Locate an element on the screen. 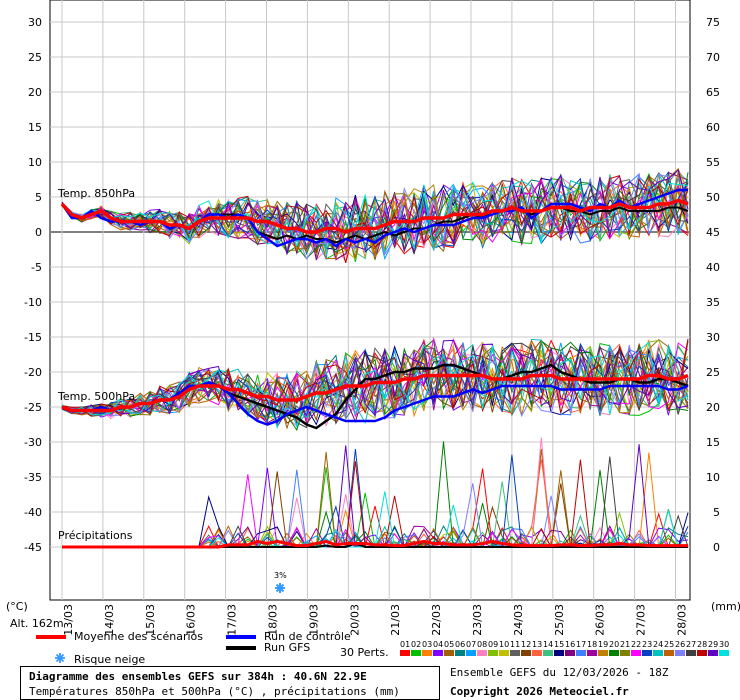  date-tick-label: 14/03 is located at coordinates (109, 620).